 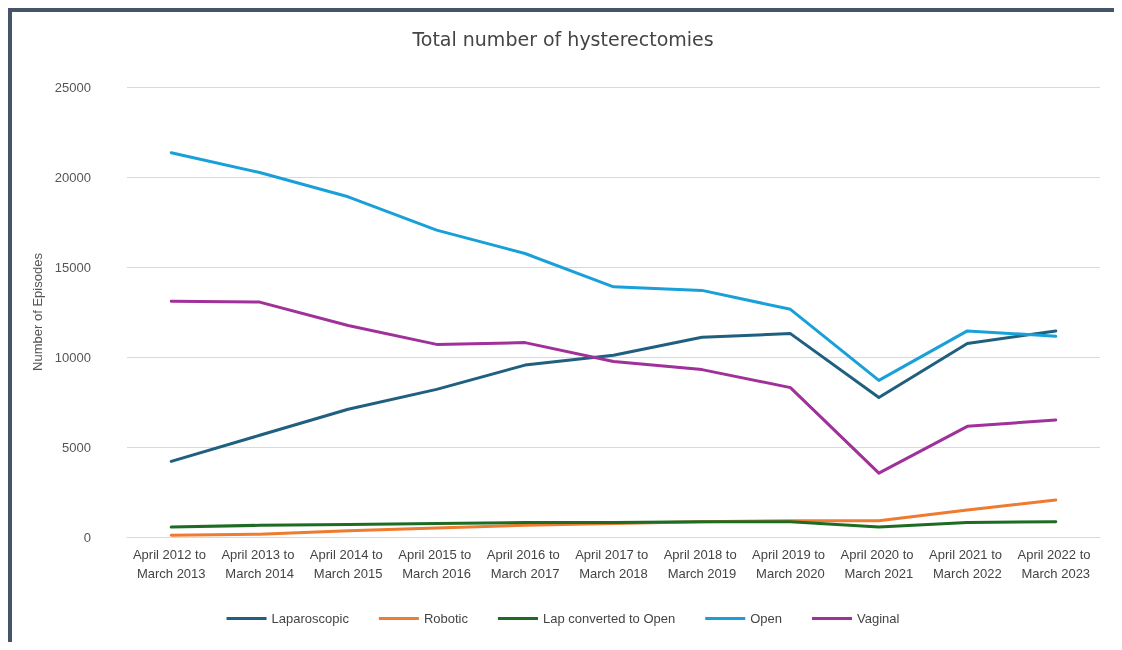 What do you see at coordinates (766, 618) in the screenshot?
I see `legend-label: Open` at bounding box center [766, 618].